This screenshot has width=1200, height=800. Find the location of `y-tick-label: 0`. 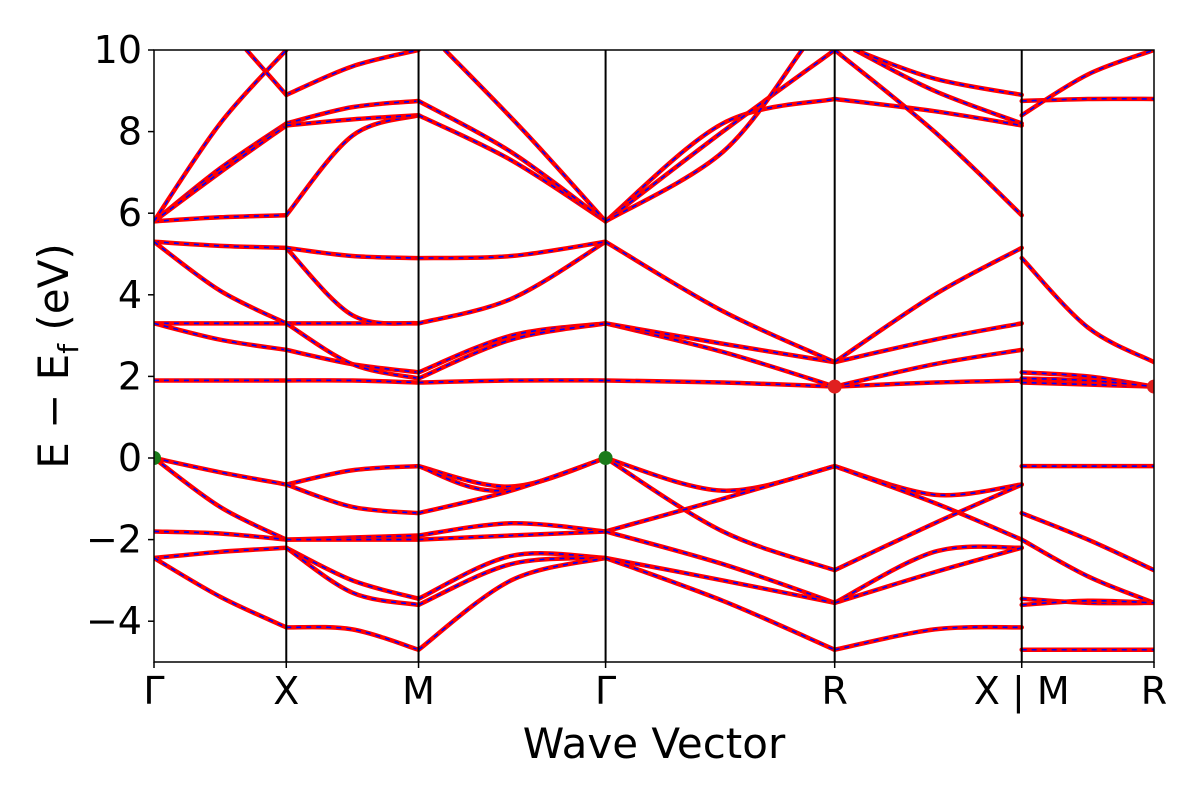

y-tick-label: 0 is located at coordinates (130, 458).